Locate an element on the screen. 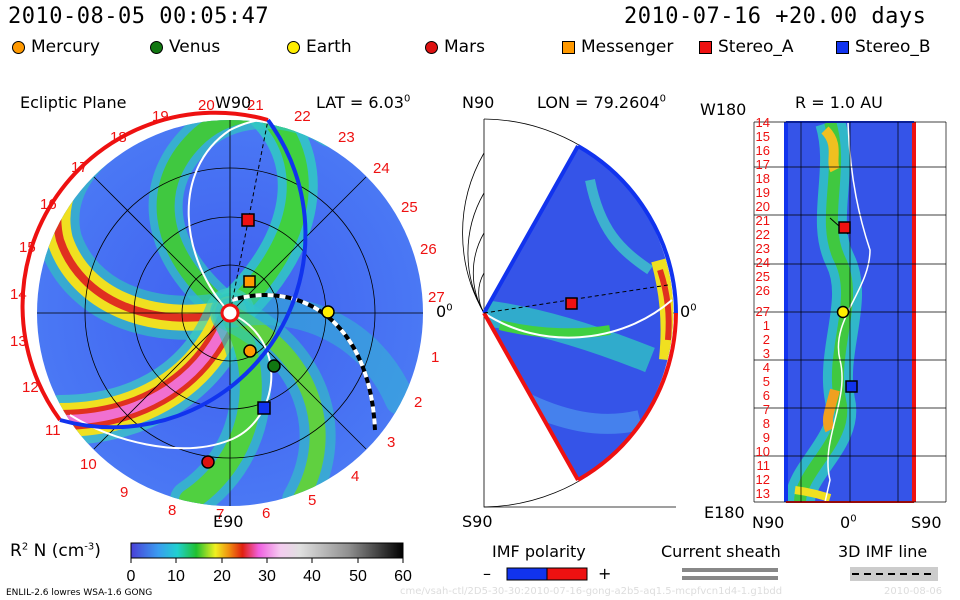 The image size is (960, 600). current-sheath-key is located at coordinates (730, 574).